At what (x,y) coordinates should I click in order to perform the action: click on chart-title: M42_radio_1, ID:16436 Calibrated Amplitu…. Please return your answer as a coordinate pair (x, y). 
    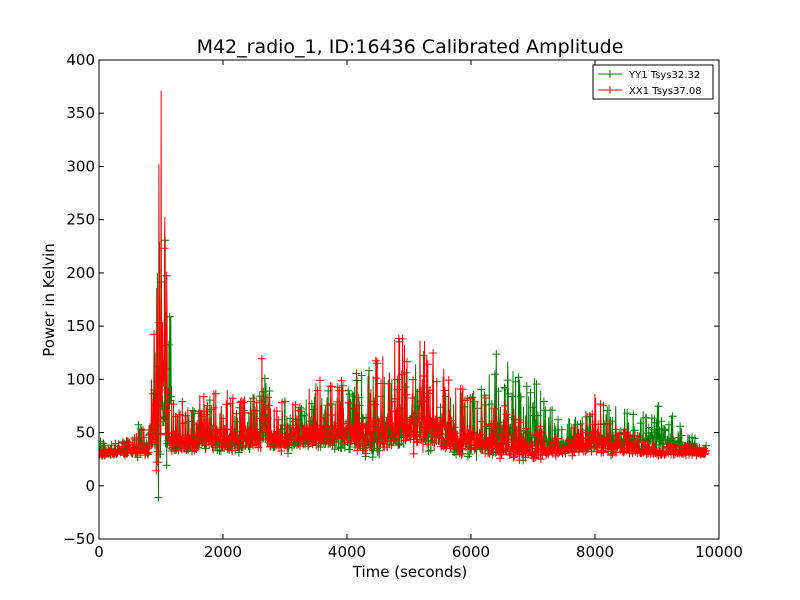
    Looking at the image, I should click on (410, 47).